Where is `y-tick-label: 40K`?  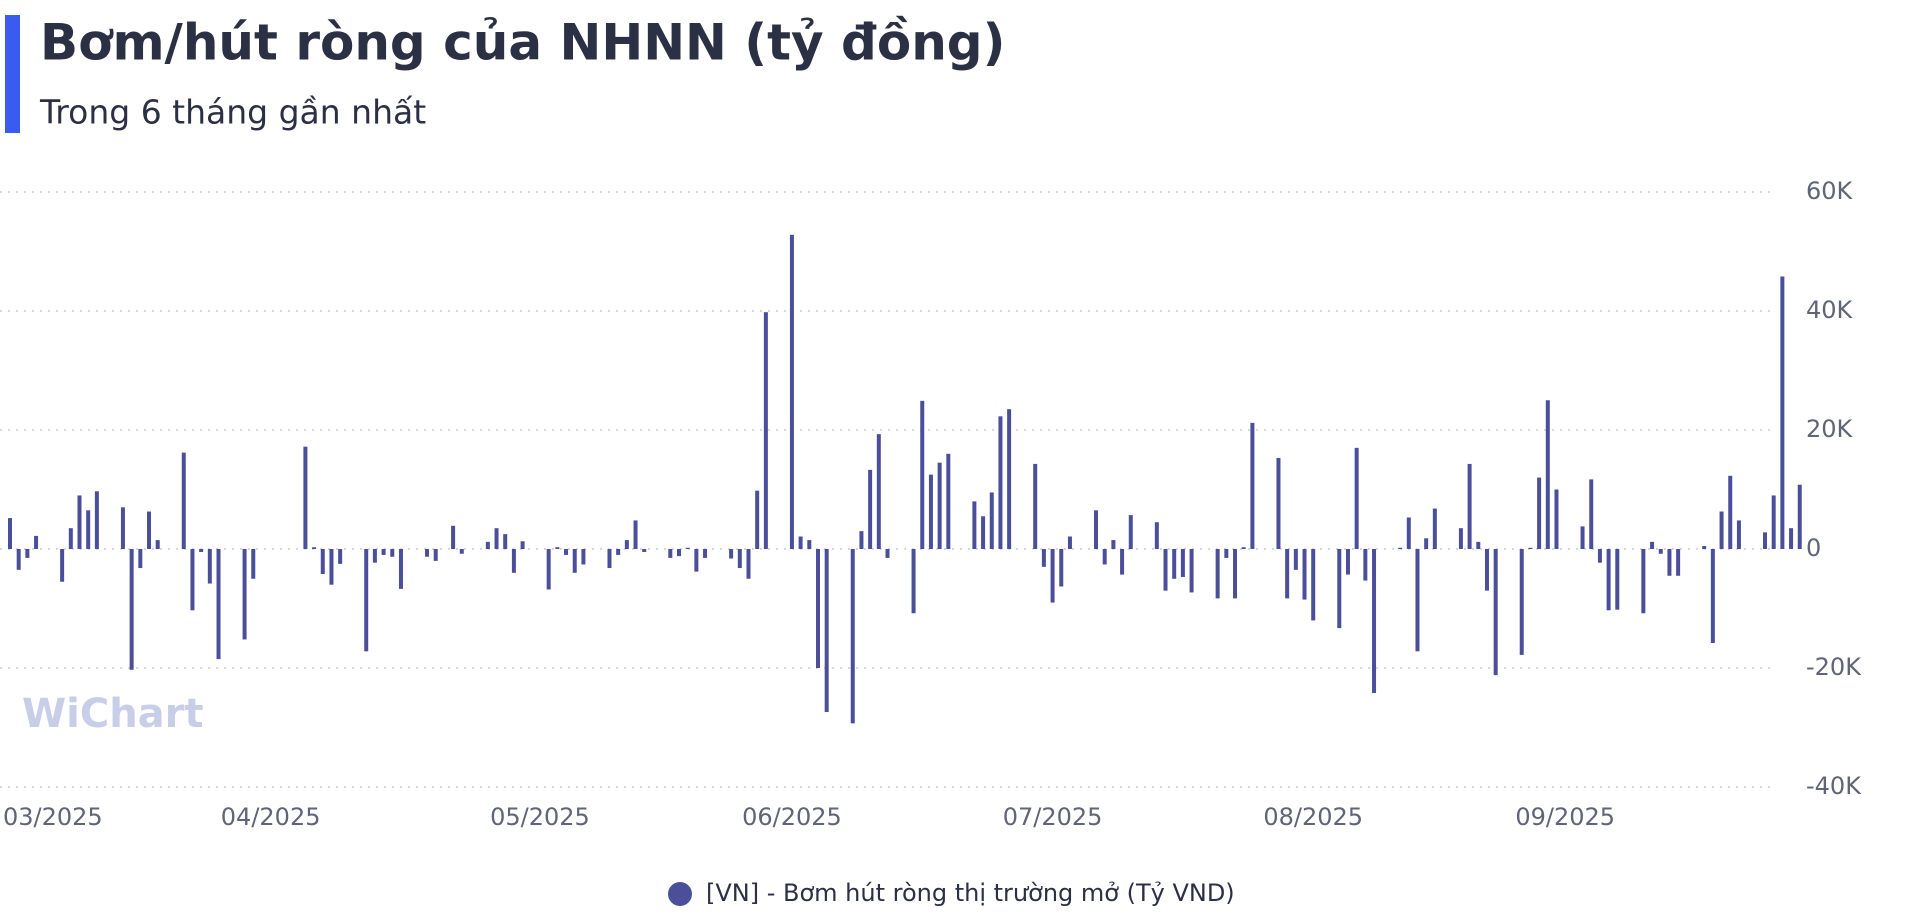
y-tick-label: 40K is located at coordinates (1830, 310).